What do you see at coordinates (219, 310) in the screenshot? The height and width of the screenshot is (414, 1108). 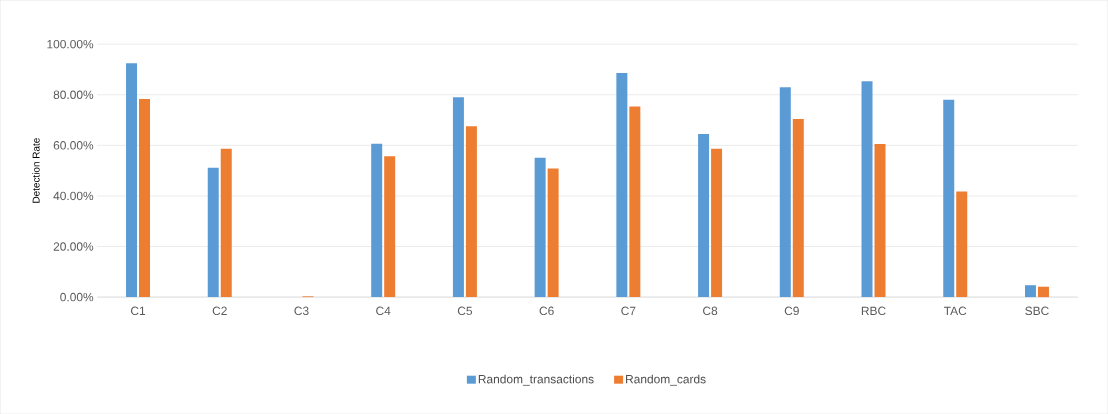 I see `x-tick-label: C2` at bounding box center [219, 310].